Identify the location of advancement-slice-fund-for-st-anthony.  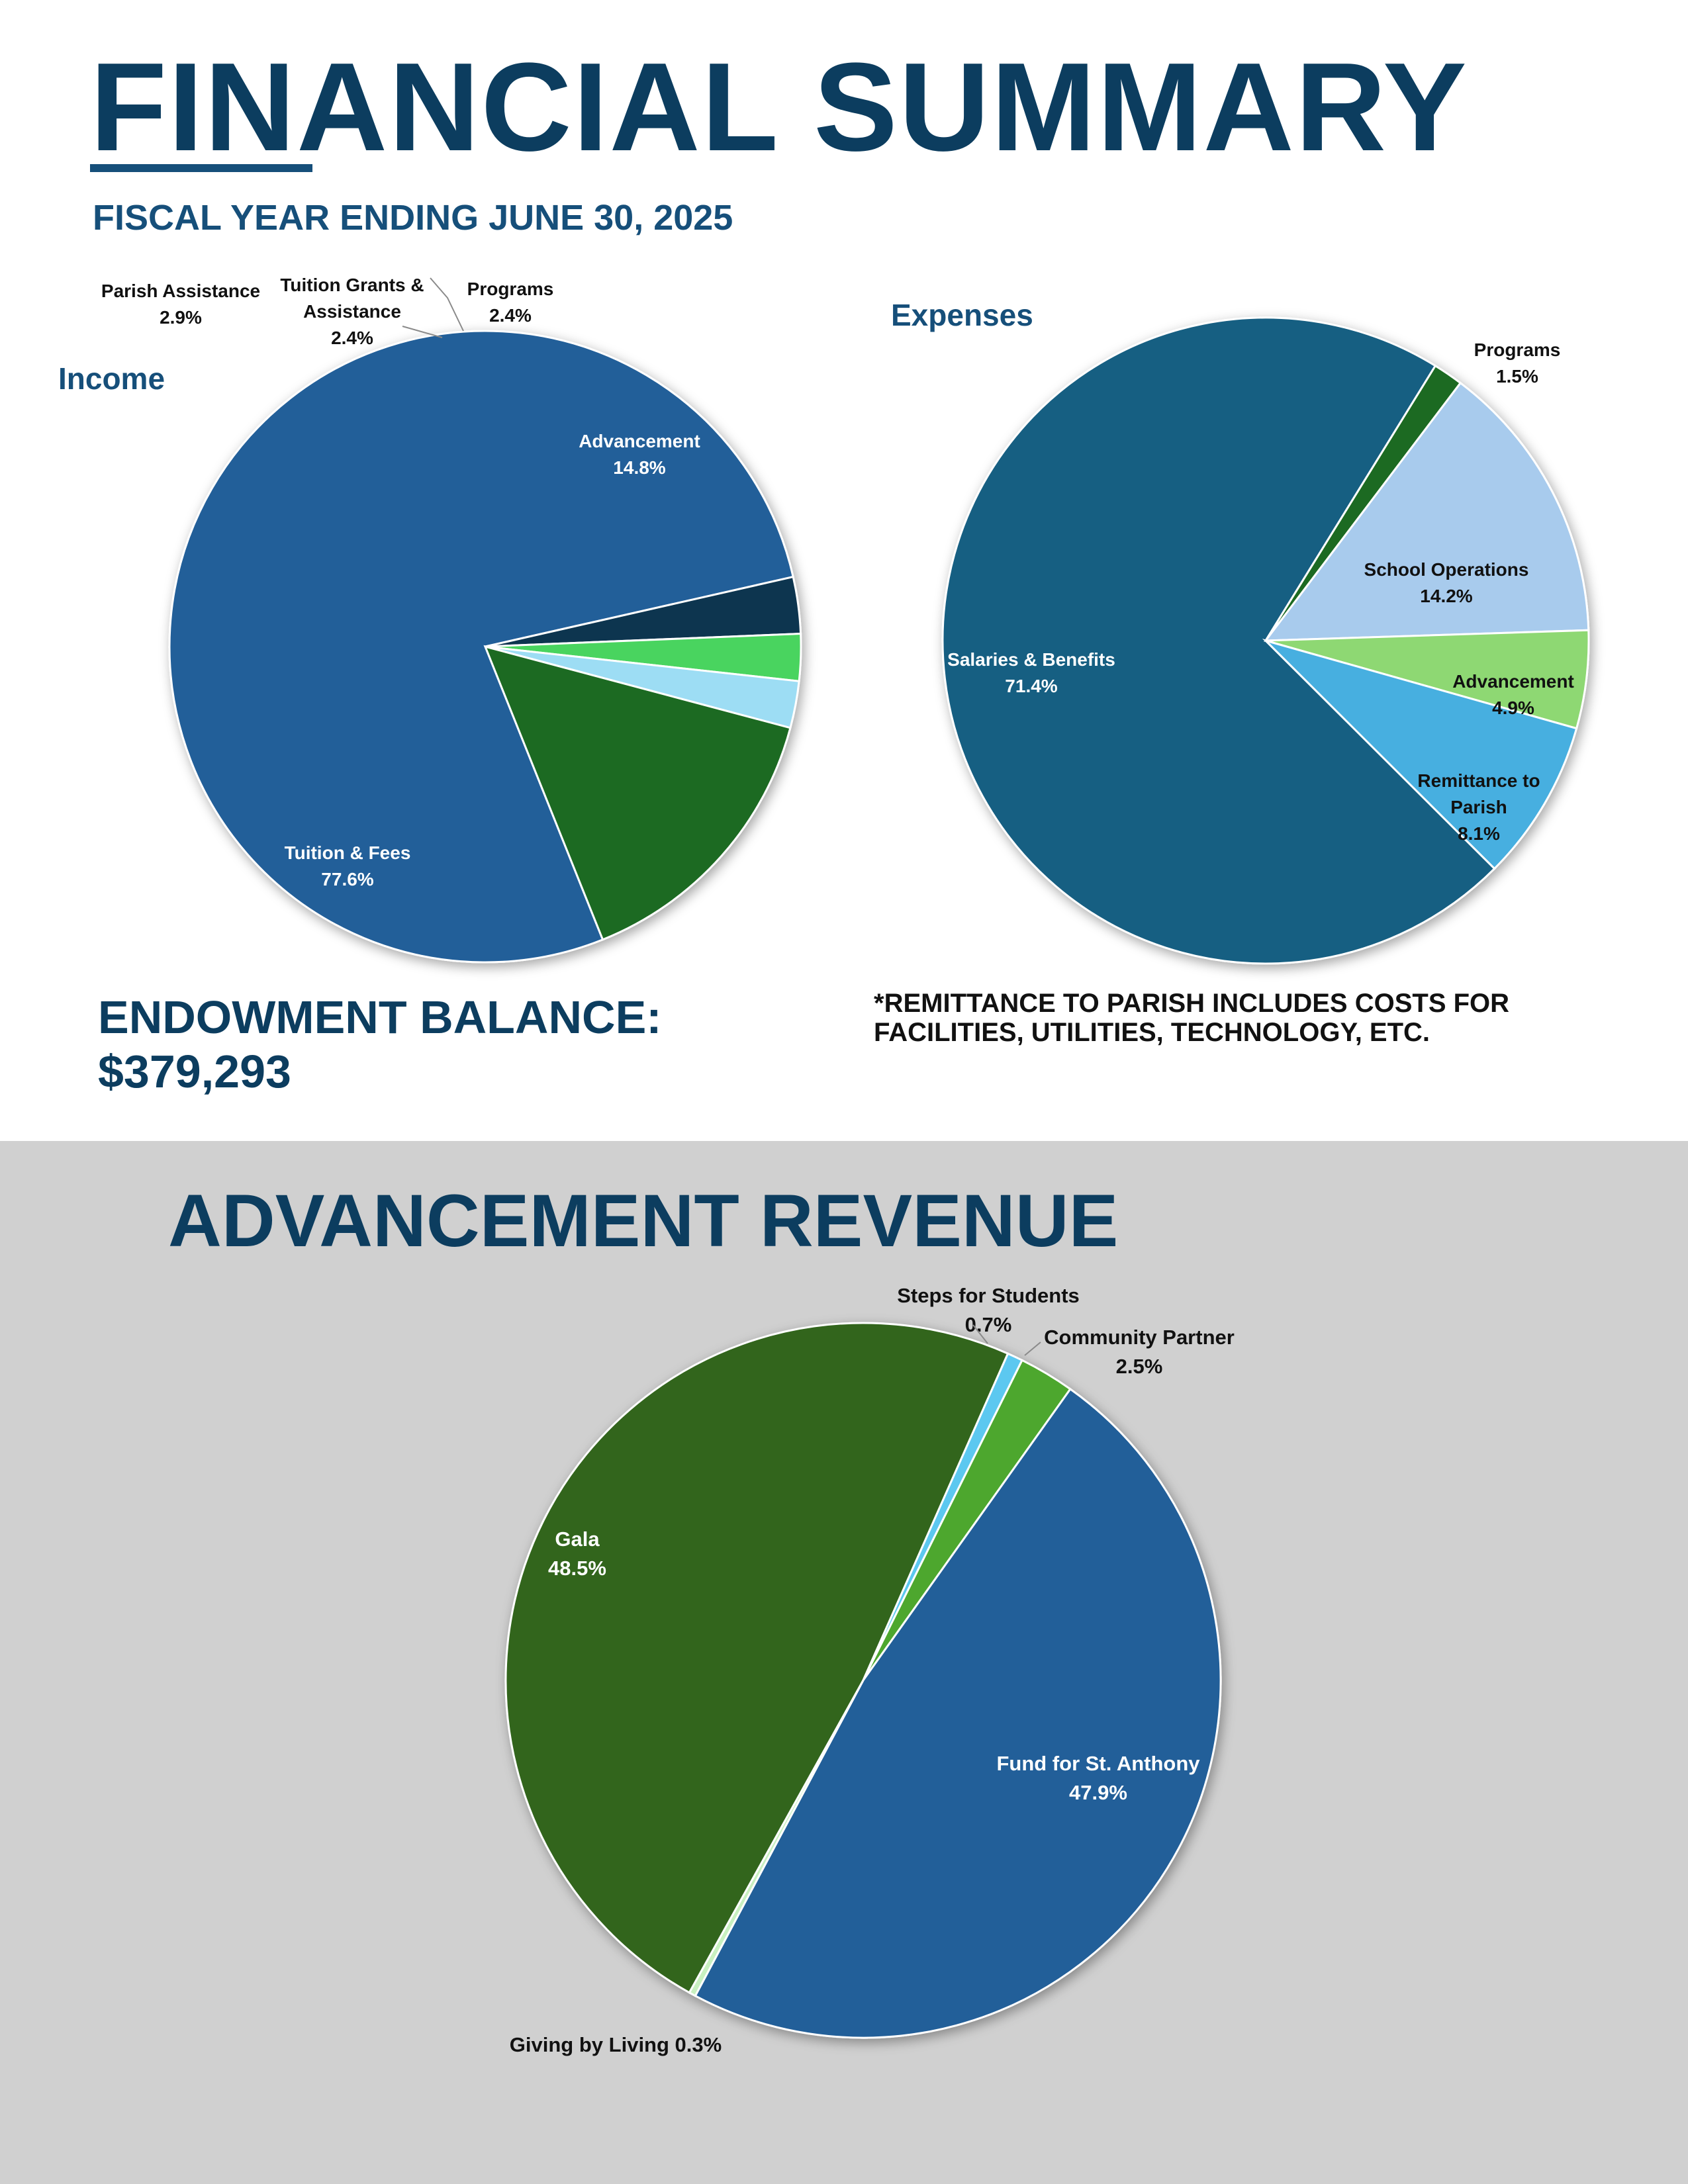
(958, 1713).